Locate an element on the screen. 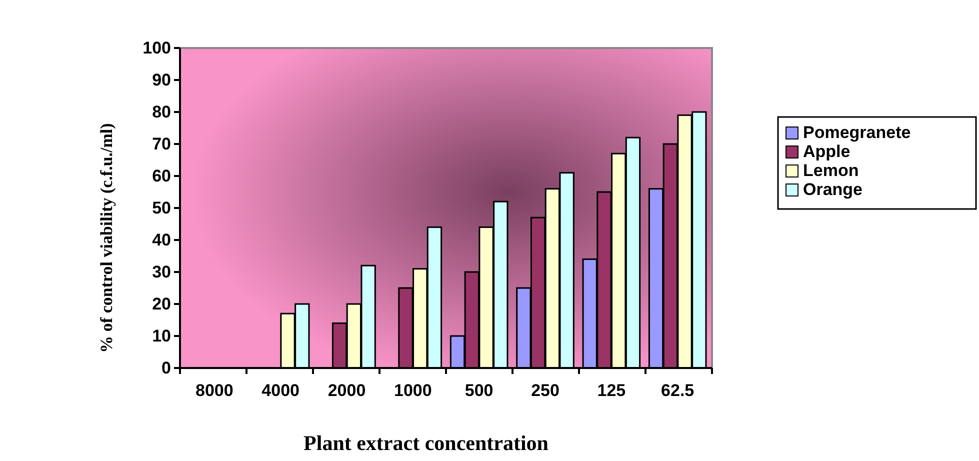 This screenshot has width=979, height=461. x-tick-label: 250 is located at coordinates (545, 390).